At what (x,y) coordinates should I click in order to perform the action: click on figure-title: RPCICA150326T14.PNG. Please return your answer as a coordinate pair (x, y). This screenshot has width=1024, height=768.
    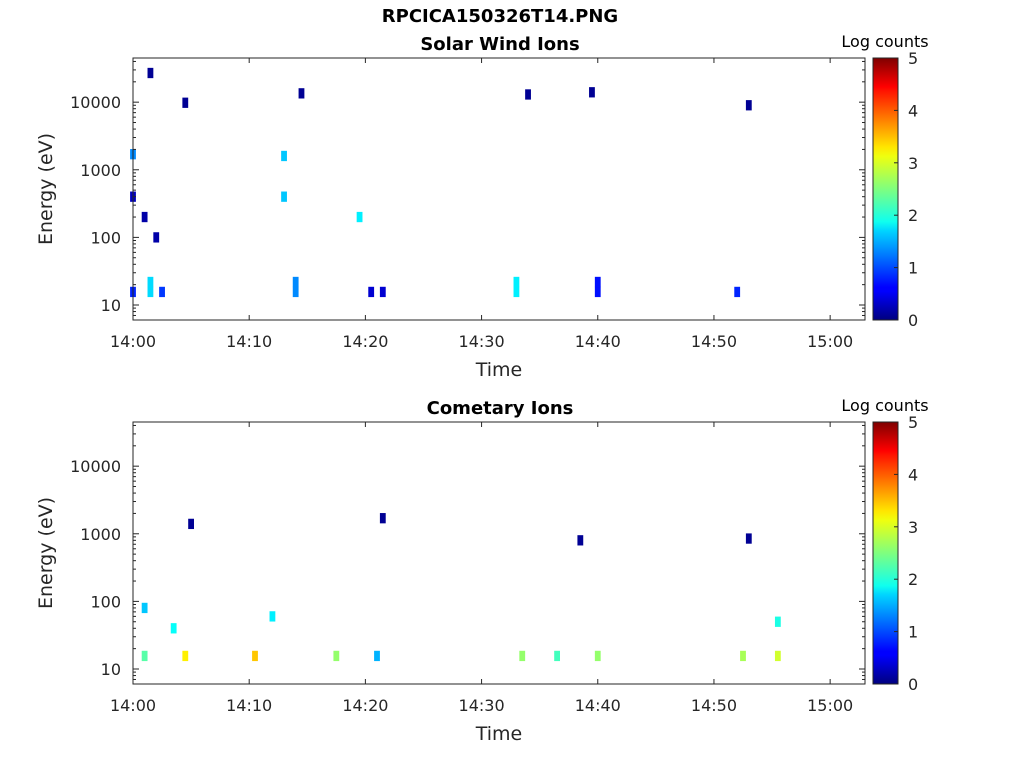
    Looking at the image, I should click on (500, 16).